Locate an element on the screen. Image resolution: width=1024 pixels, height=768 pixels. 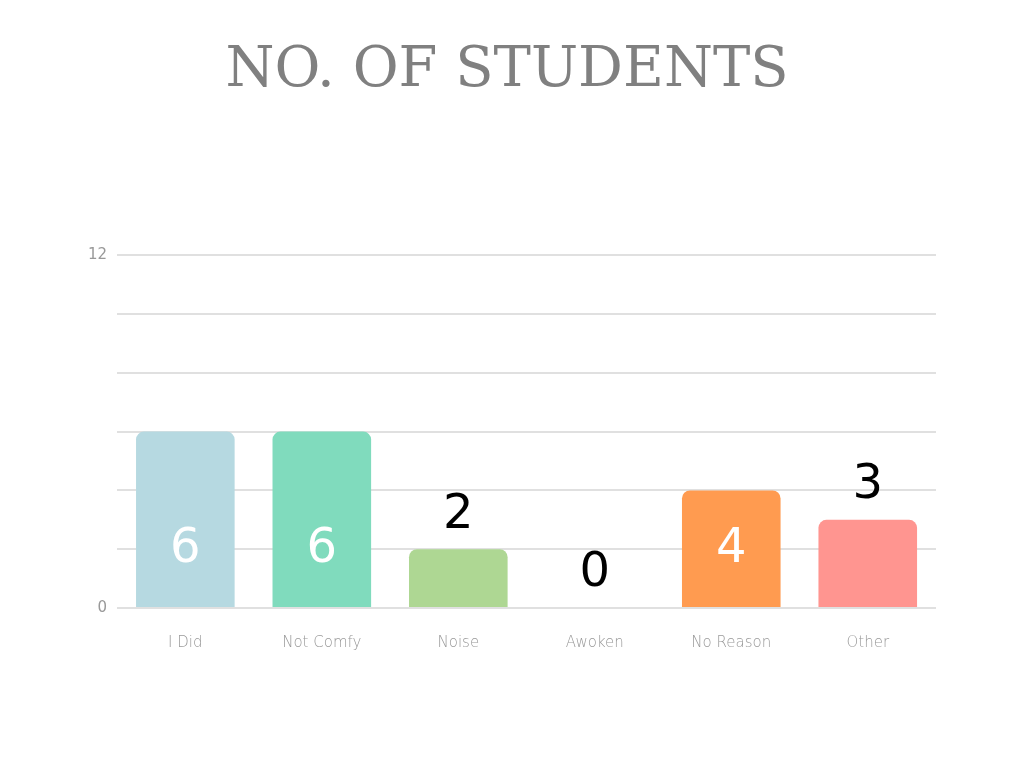
x-tick-label: Other is located at coordinates (868, 641).